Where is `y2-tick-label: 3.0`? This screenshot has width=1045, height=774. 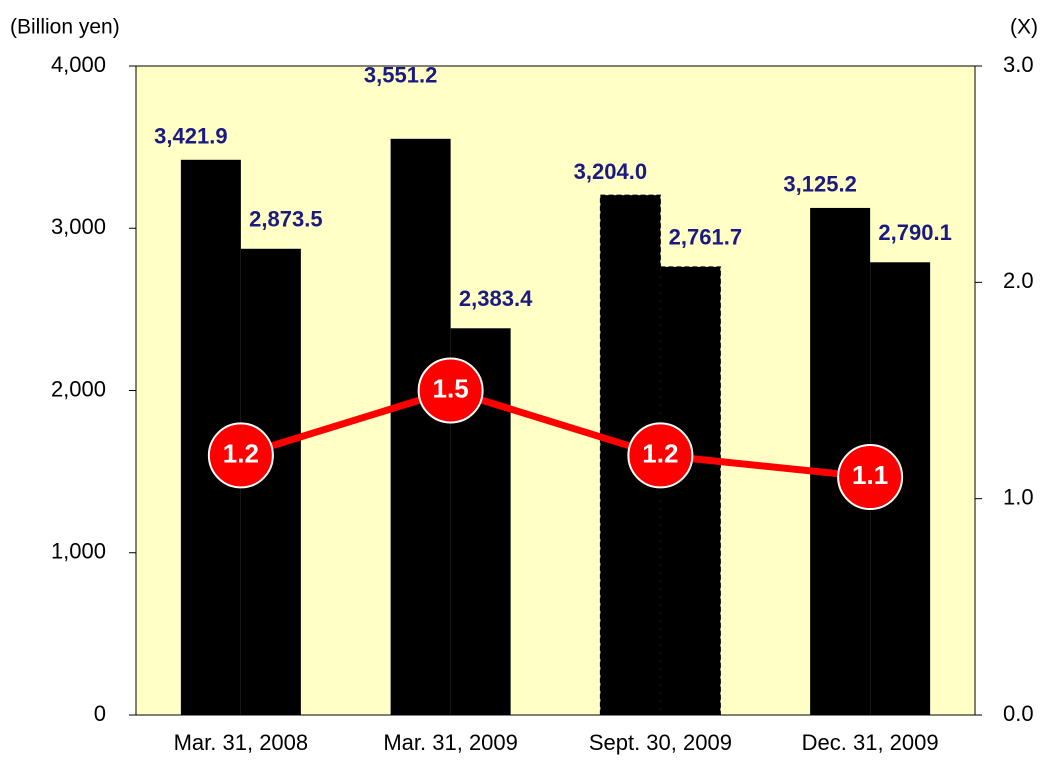
y2-tick-label: 3.0 is located at coordinates (1018, 64).